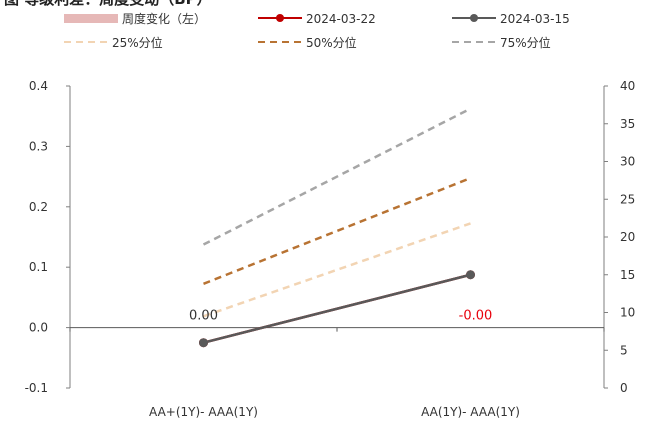 The image size is (663, 428). What do you see at coordinates (525, 42) in the screenshot?
I see `legend-label: 75%分位` at bounding box center [525, 42].